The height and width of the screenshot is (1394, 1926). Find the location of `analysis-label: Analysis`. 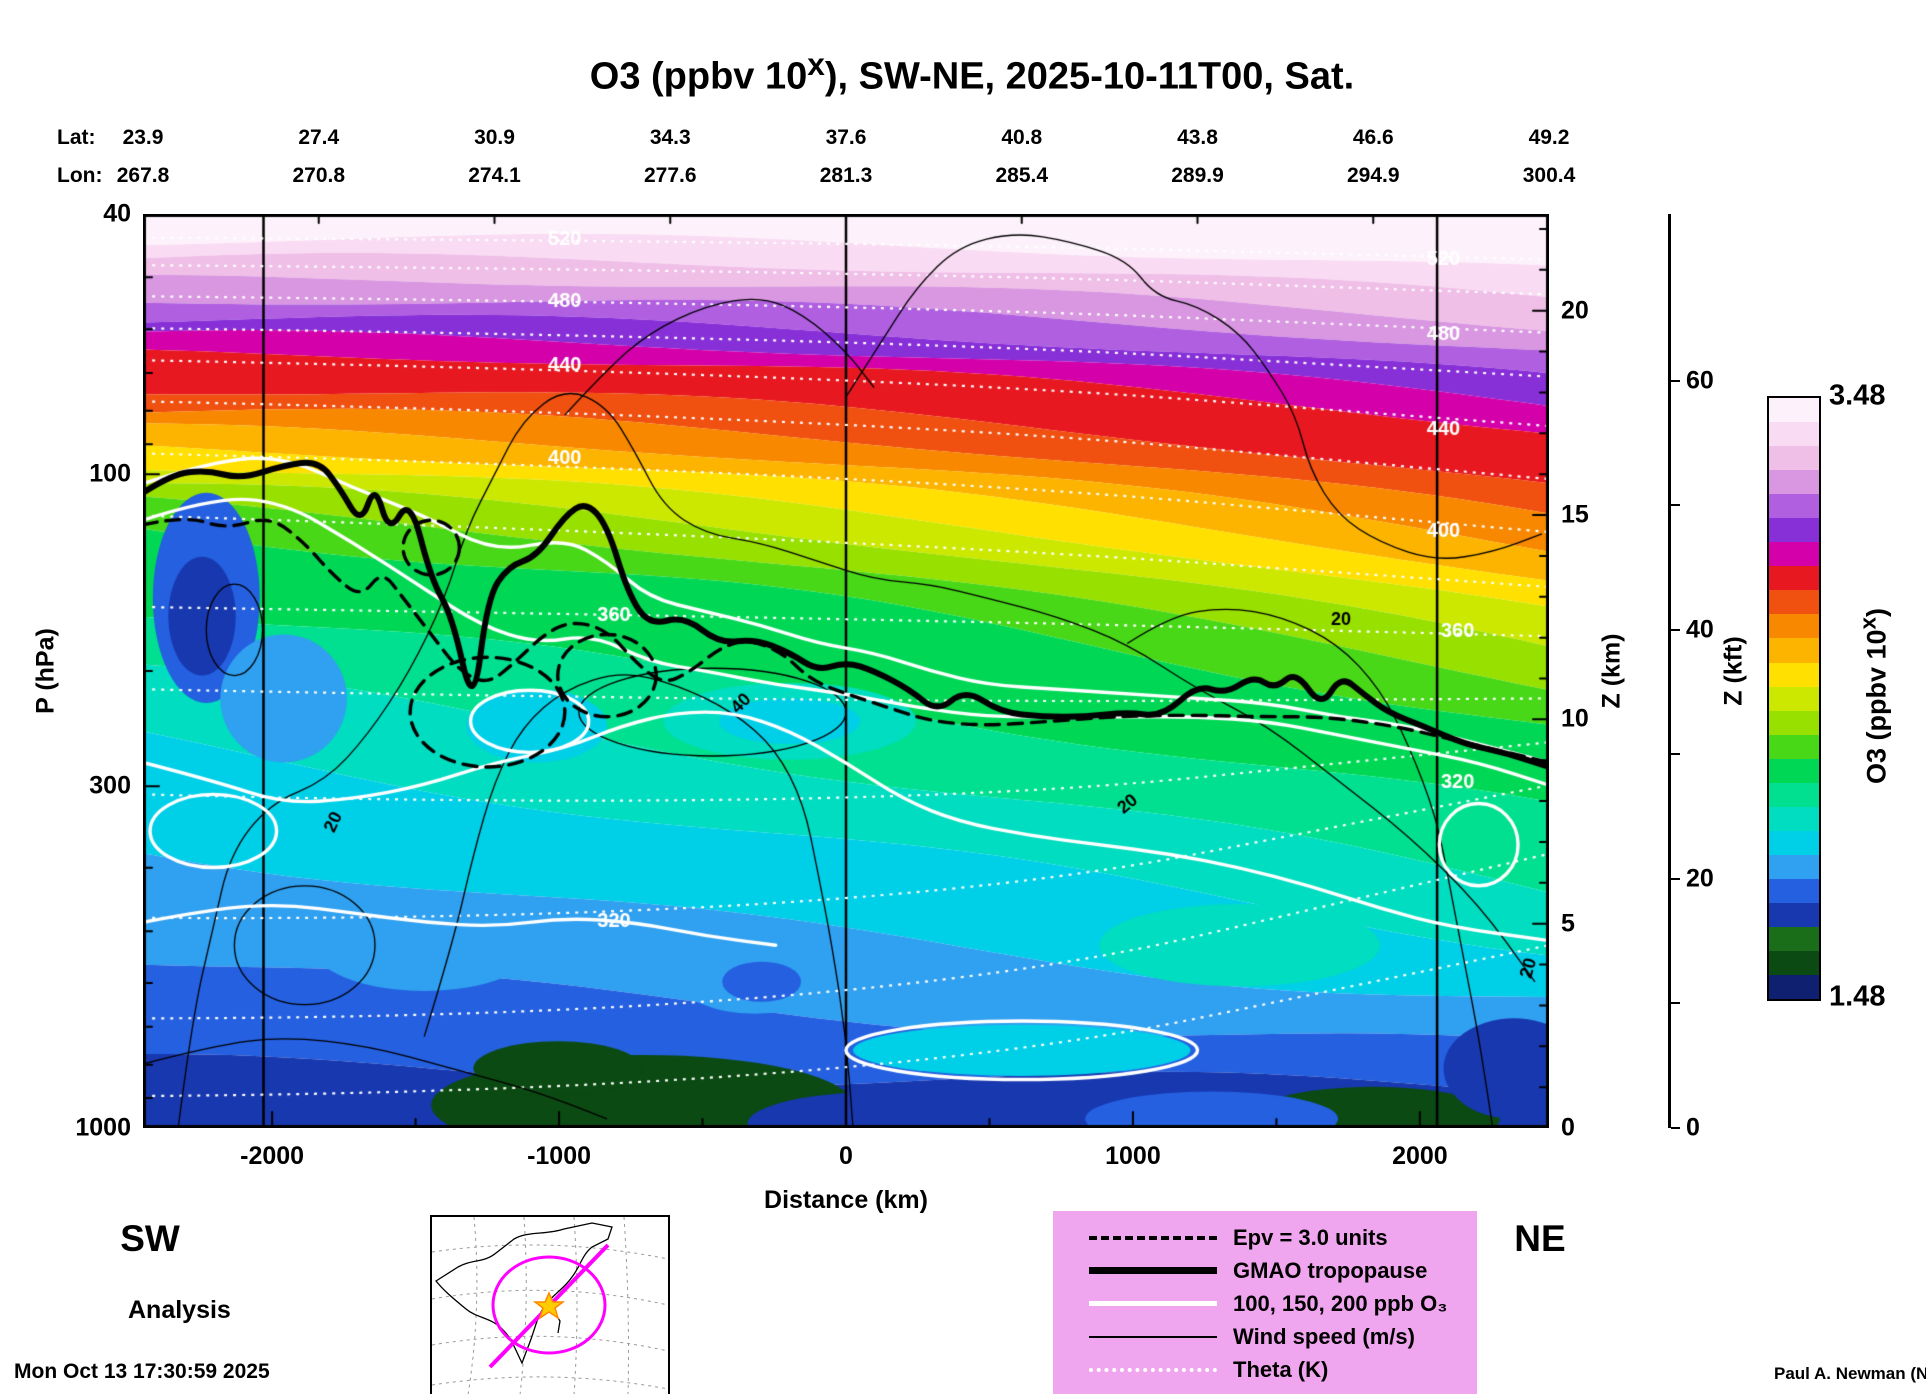

analysis-label: Analysis is located at coordinates (179, 1310).